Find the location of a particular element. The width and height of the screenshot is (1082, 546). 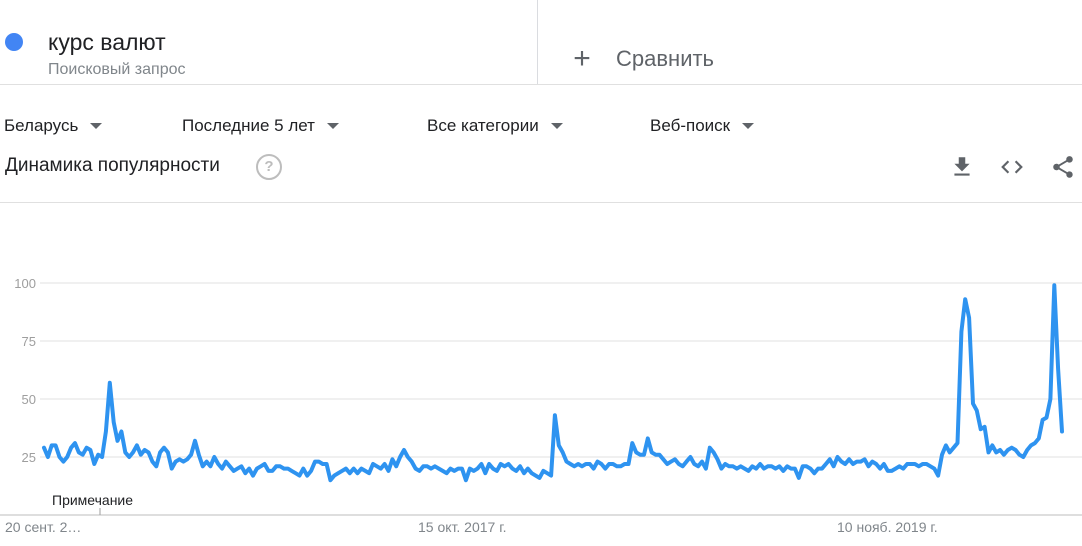

filter-time-range: Последние 5 лет is located at coordinates (260, 126).